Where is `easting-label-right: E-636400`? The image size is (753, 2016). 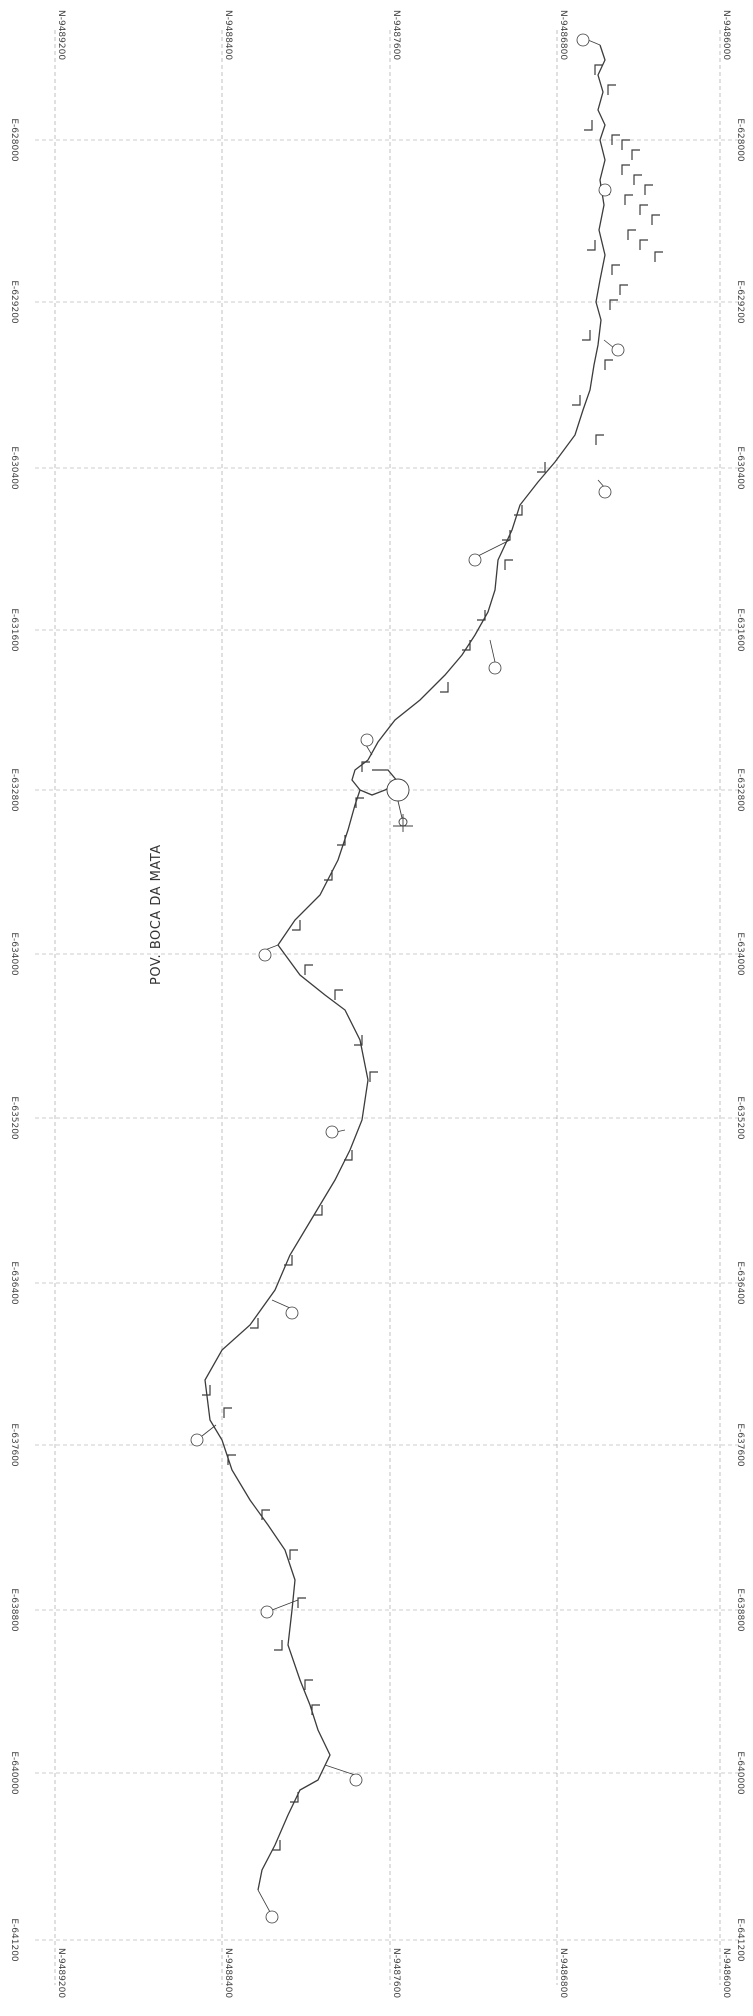 easting-label-right: E-636400 is located at coordinates (740, 1283).